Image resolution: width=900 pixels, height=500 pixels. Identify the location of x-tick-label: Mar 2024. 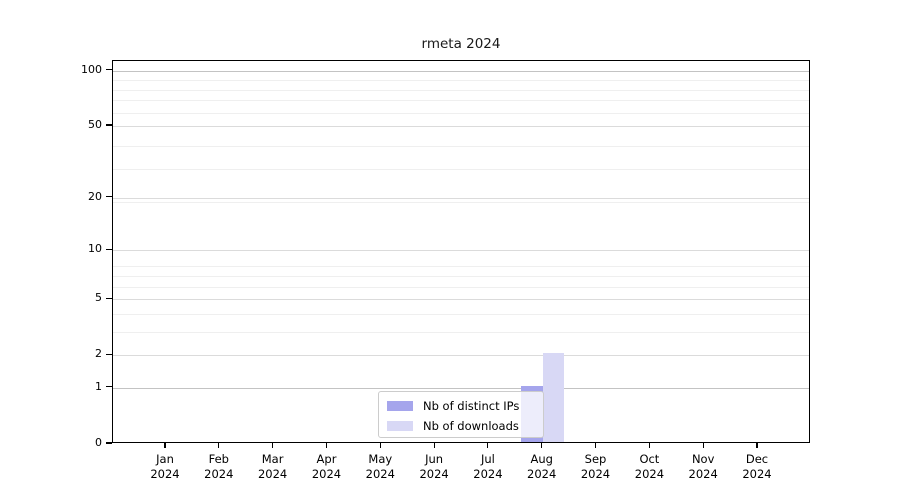
(273, 466).